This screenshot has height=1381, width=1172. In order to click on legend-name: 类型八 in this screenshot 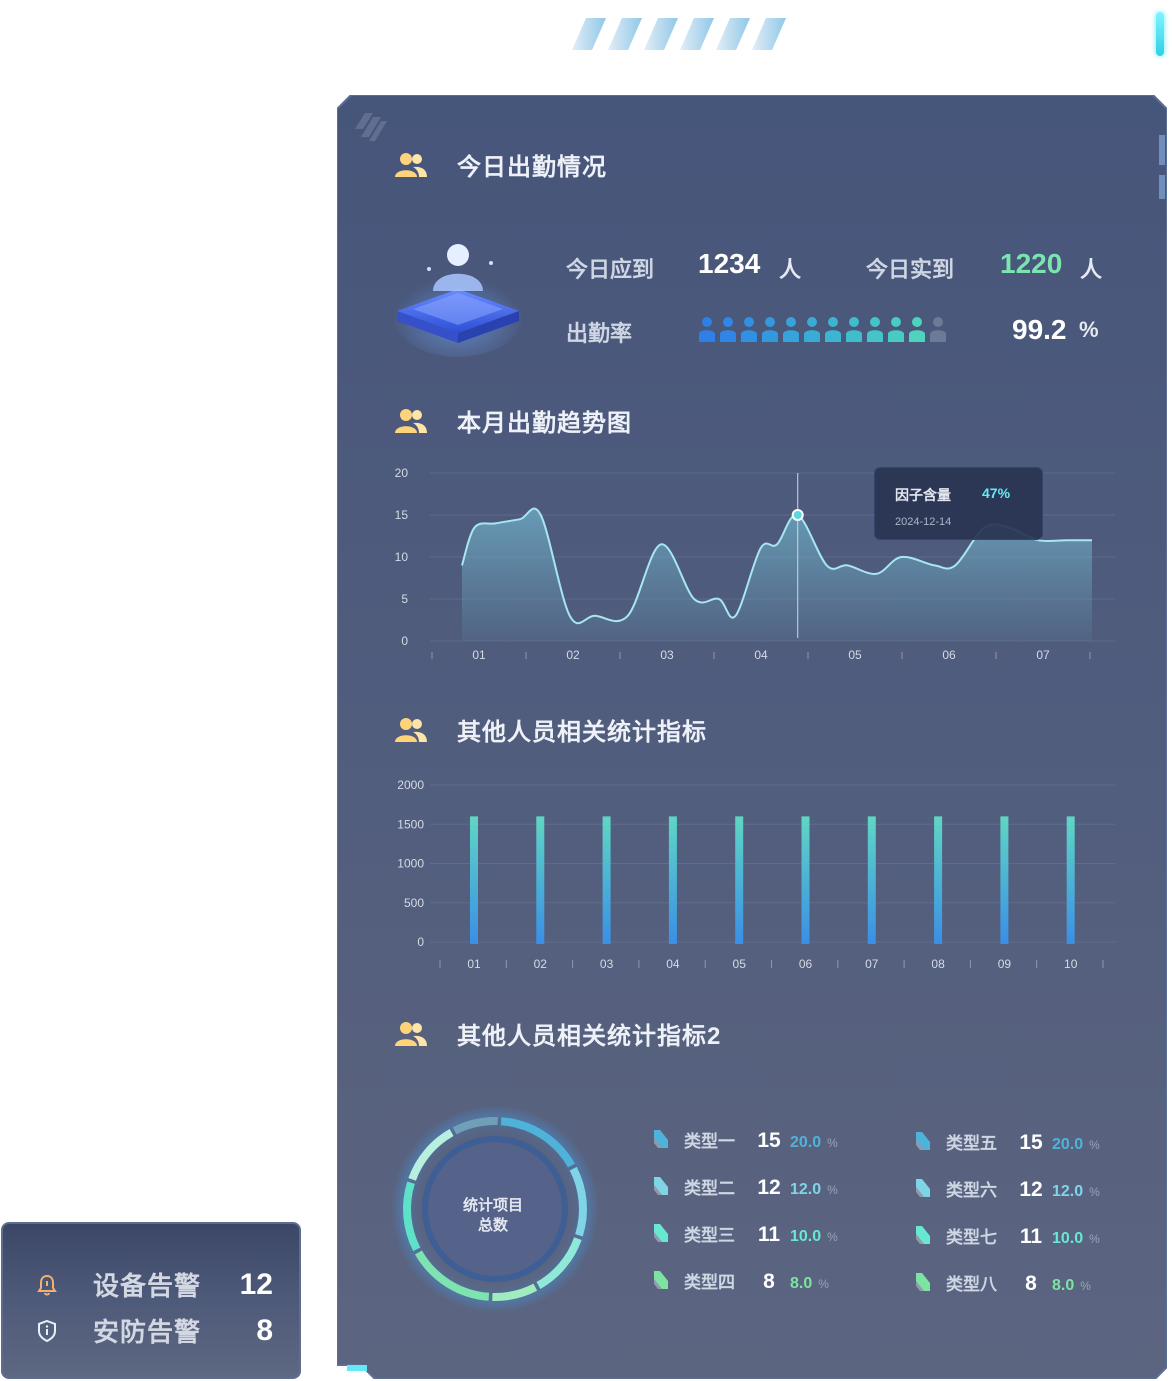, I will do `click(971, 1284)`.